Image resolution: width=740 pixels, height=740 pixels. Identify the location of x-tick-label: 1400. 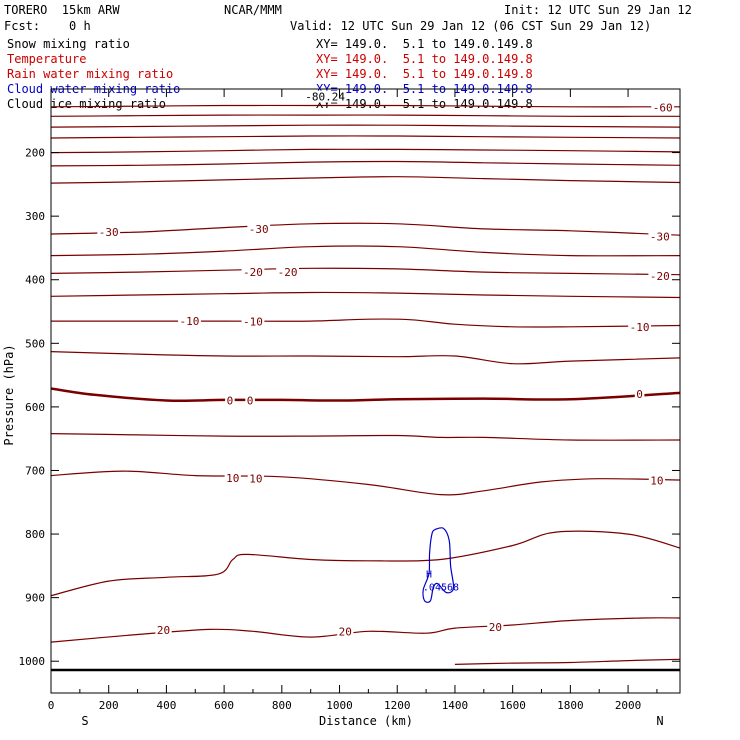
(455, 705).